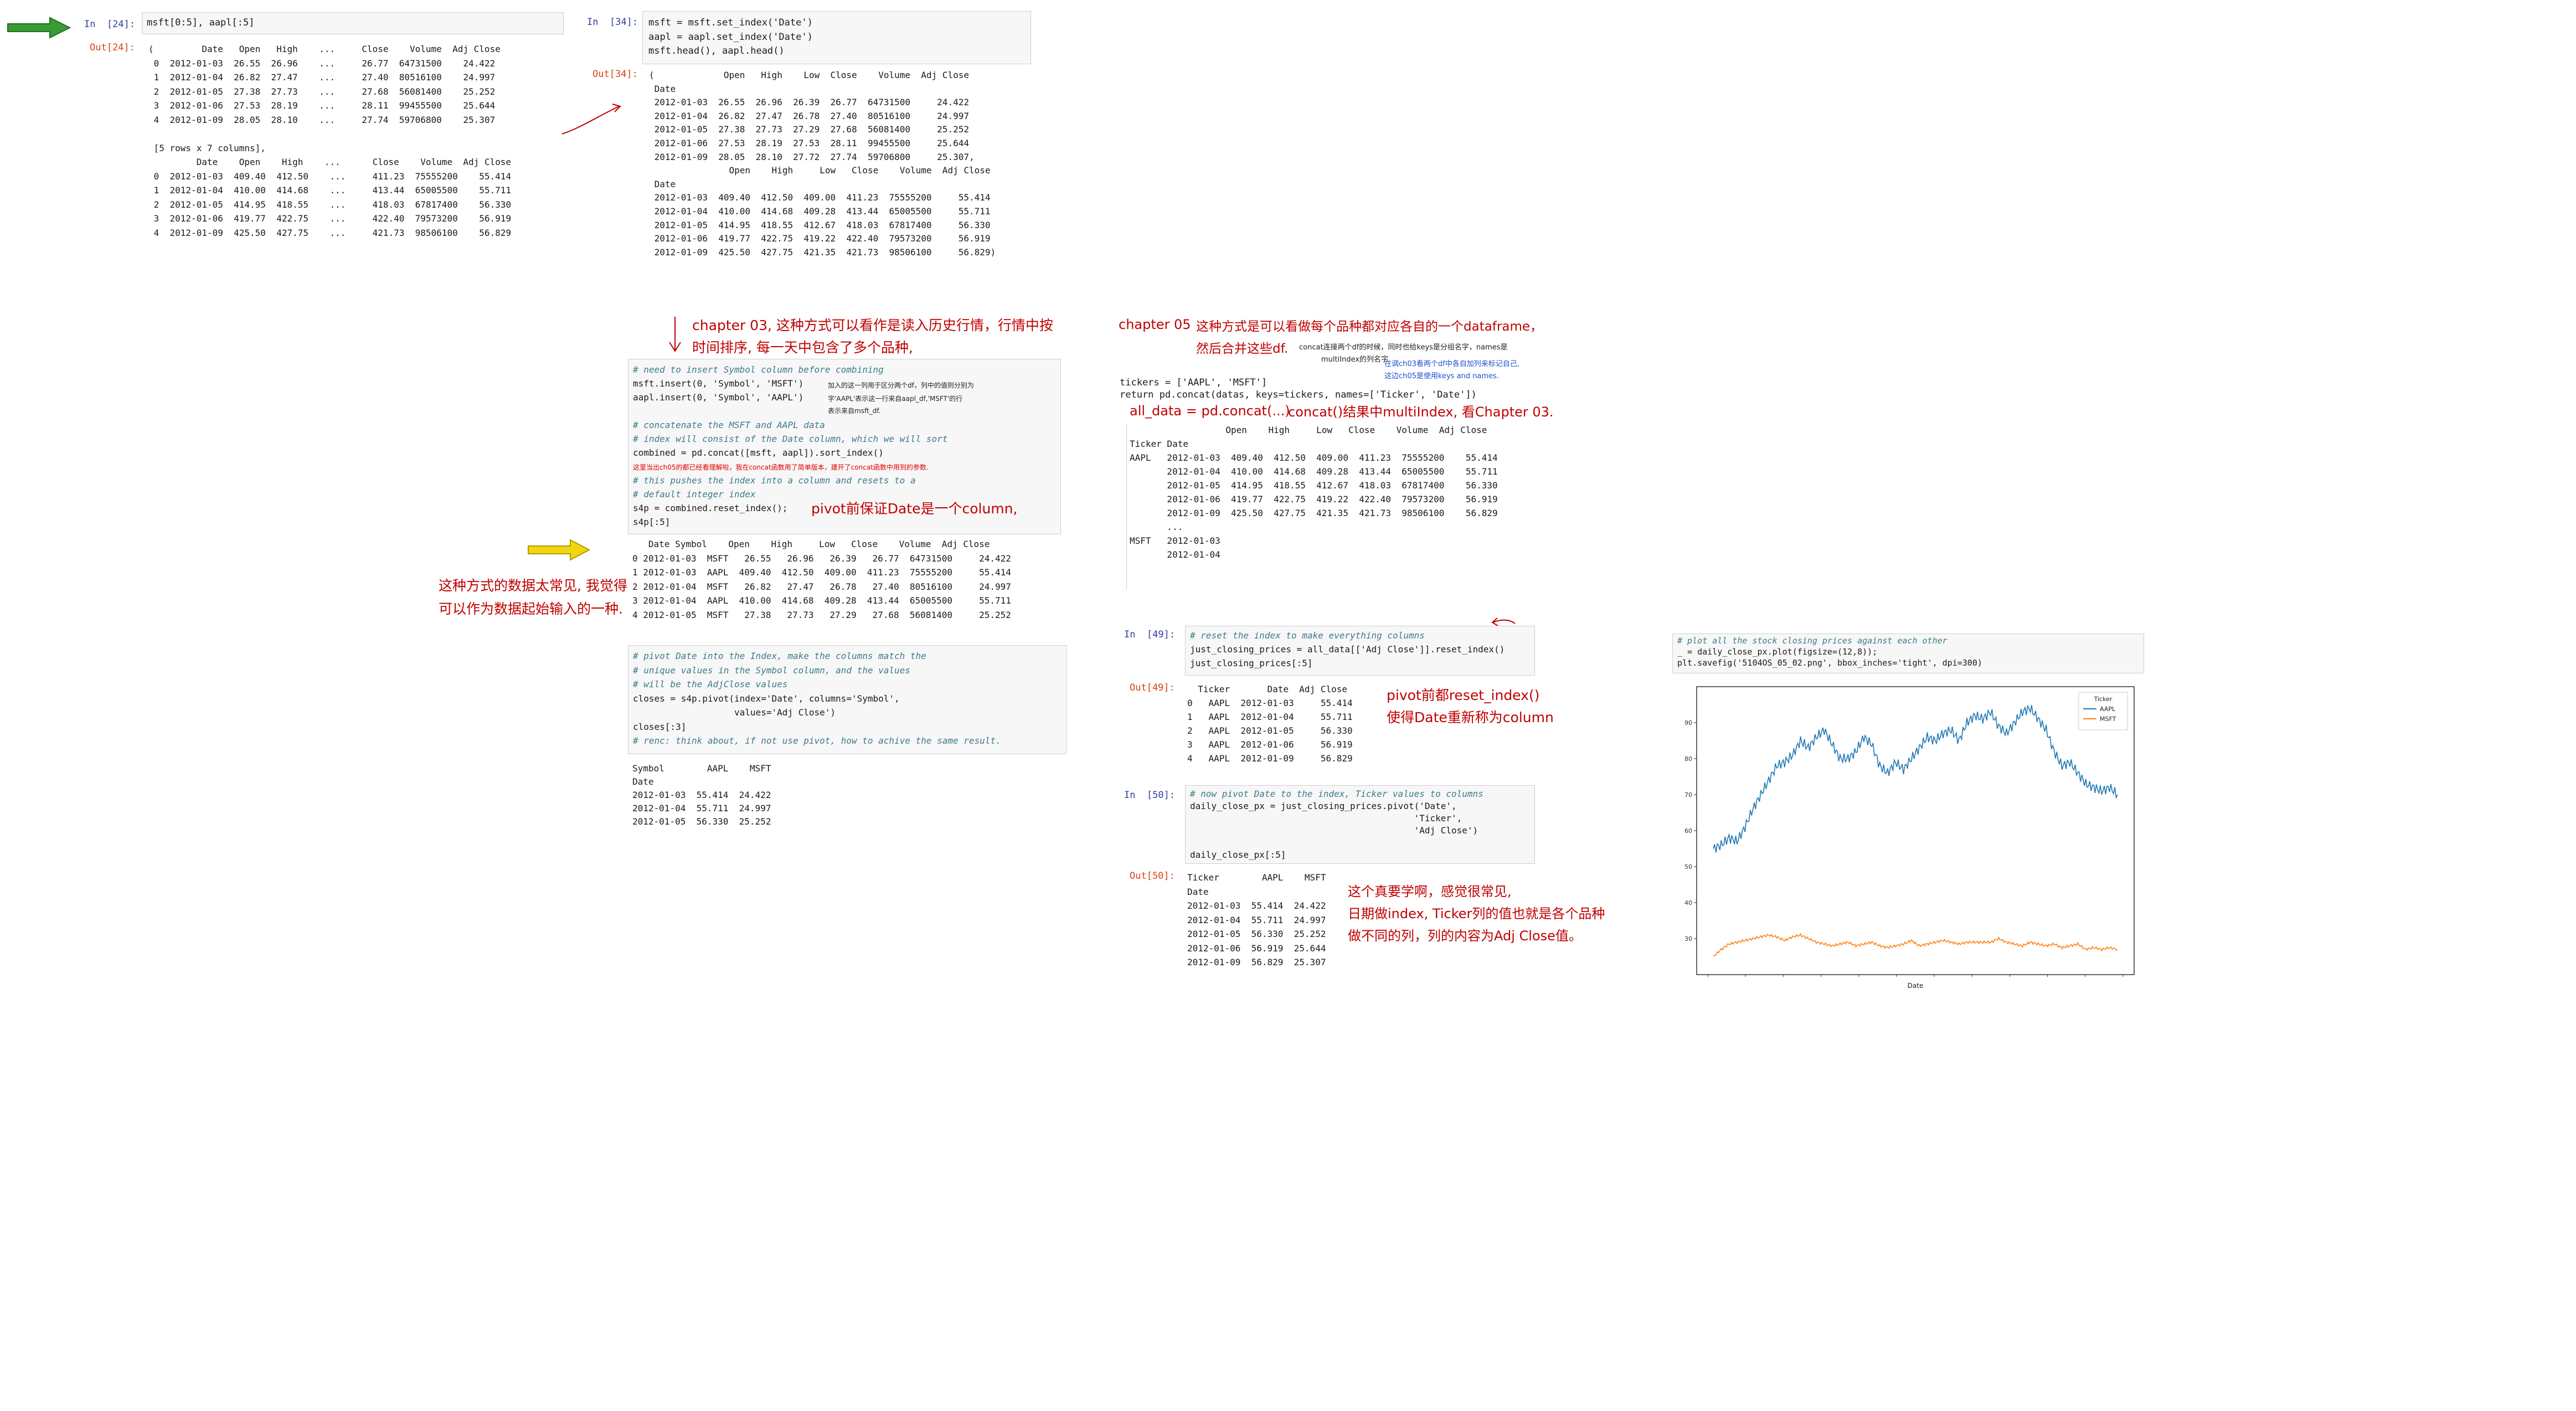 This screenshot has width=2576, height=1411. What do you see at coordinates (1270, 758) in the screenshot?
I see `output-line: 4 AAPL 2012-01-09 56.829` at bounding box center [1270, 758].